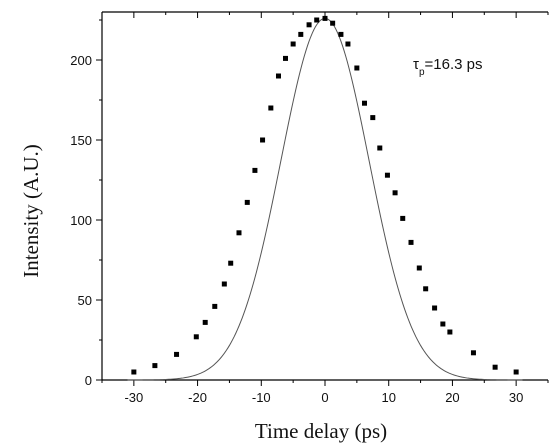 This screenshot has width=551, height=448. Describe the element at coordinates (85, 300) in the screenshot. I see `y-tick-label: 50` at that location.